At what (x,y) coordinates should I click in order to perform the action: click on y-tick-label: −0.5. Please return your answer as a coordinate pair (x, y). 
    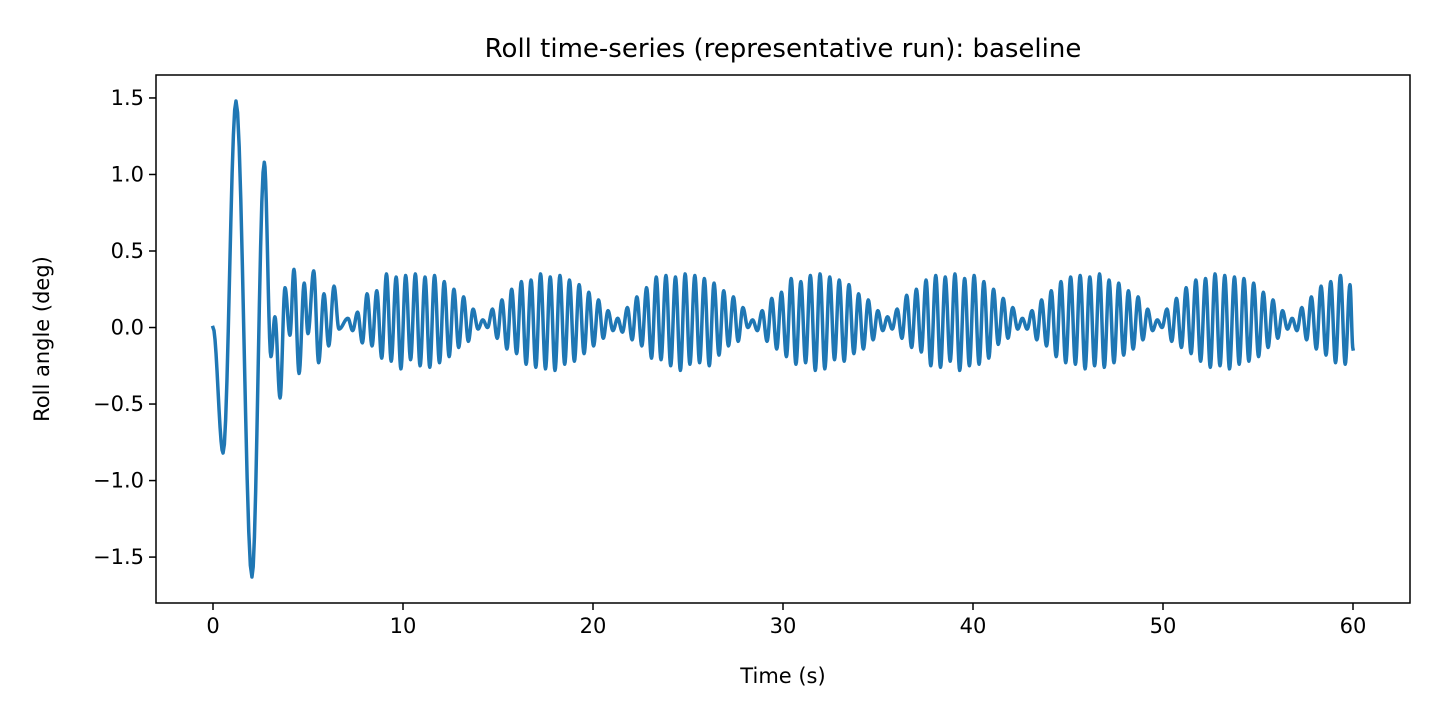
    Looking at the image, I should click on (118, 404).